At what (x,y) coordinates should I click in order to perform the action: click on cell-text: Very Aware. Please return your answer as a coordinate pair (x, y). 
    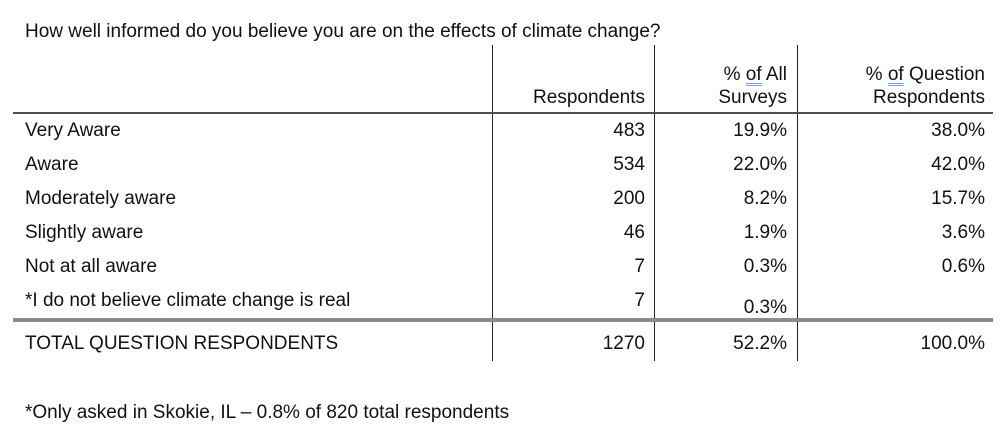
    Looking at the image, I should click on (73, 130).